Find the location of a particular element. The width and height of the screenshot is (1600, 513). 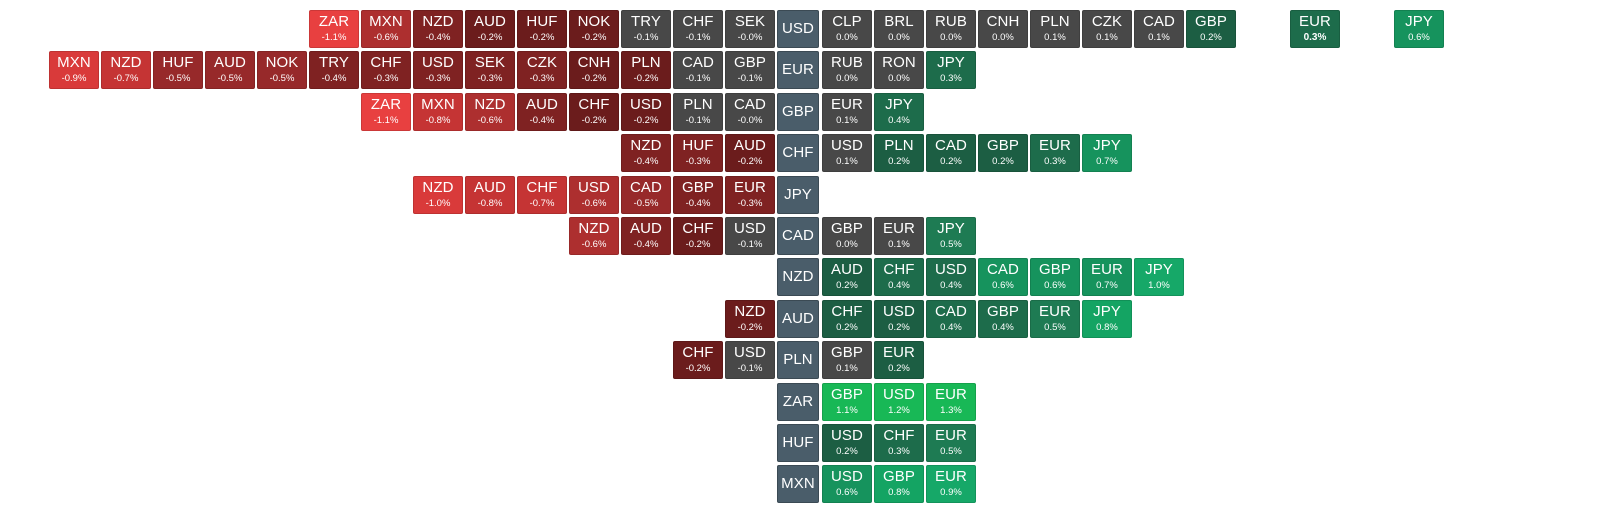

pair-tile-eur-jpy: JPY 0.3% is located at coordinates (951, 70).